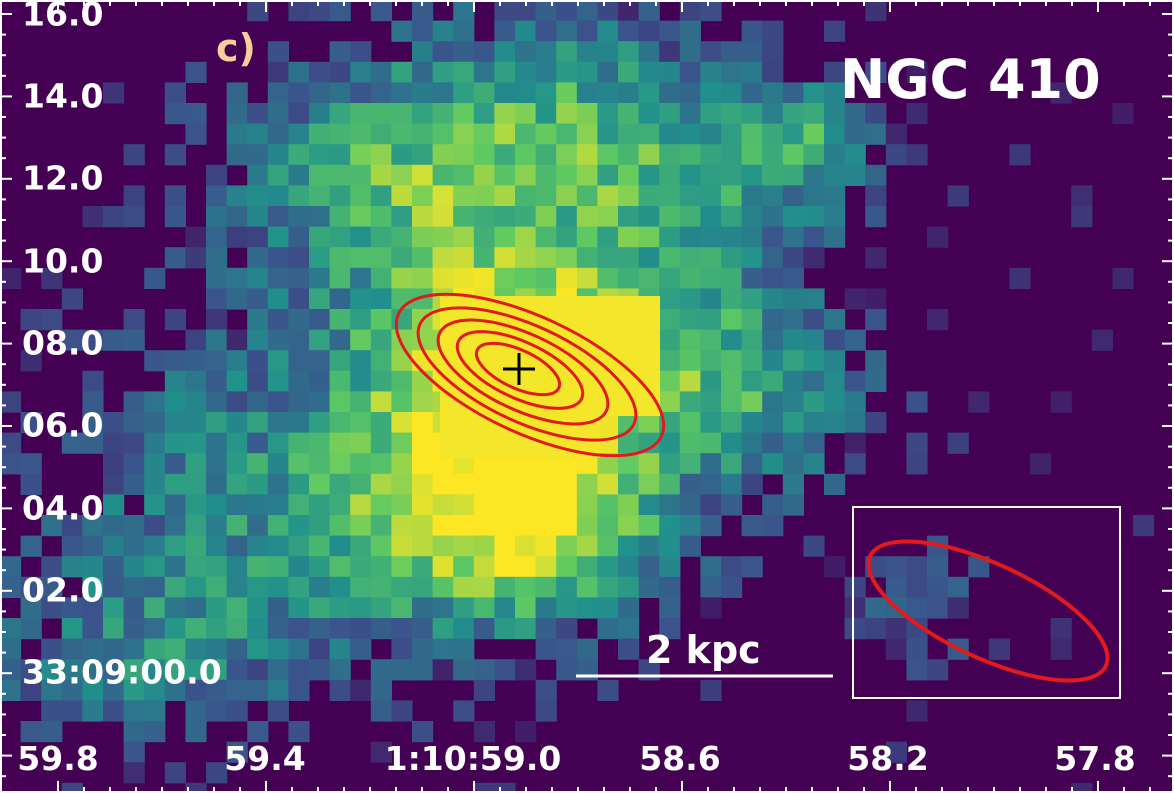 This screenshot has height=793, width=1174. What do you see at coordinates (236, 48) in the screenshot?
I see `panel-label: c)` at bounding box center [236, 48].